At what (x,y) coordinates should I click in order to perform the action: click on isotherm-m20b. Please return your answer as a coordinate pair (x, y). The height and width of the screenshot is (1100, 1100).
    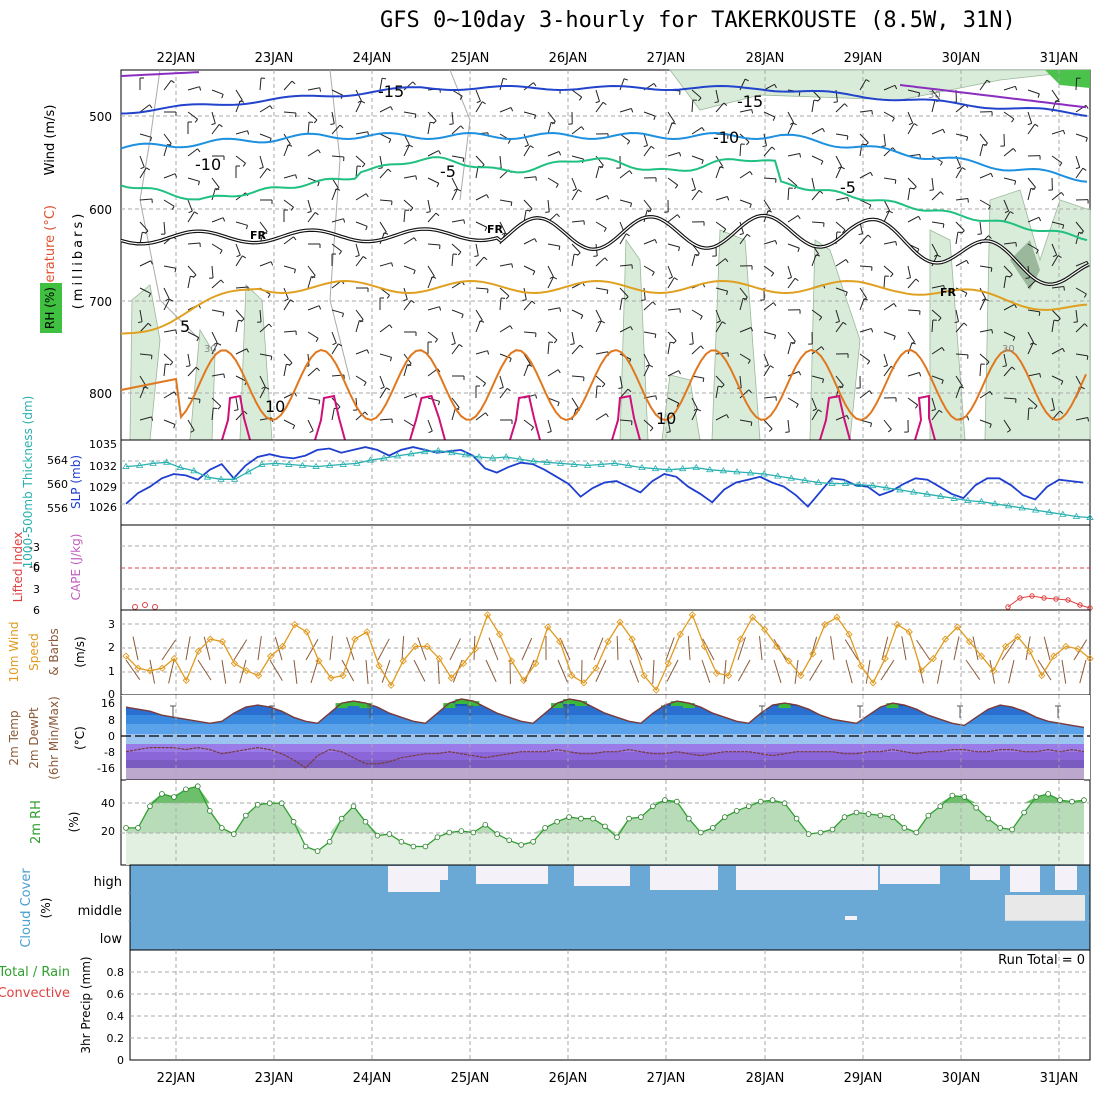
    Looking at the image, I should click on (993, 96).